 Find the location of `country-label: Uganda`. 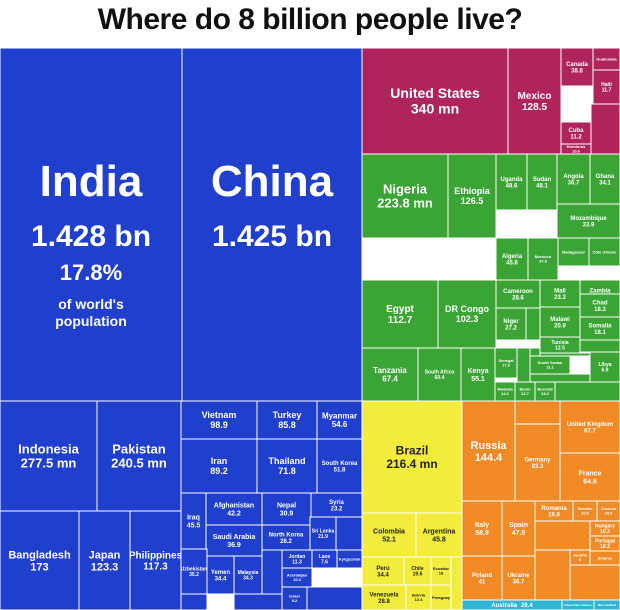

country-label: Uganda is located at coordinates (511, 180).